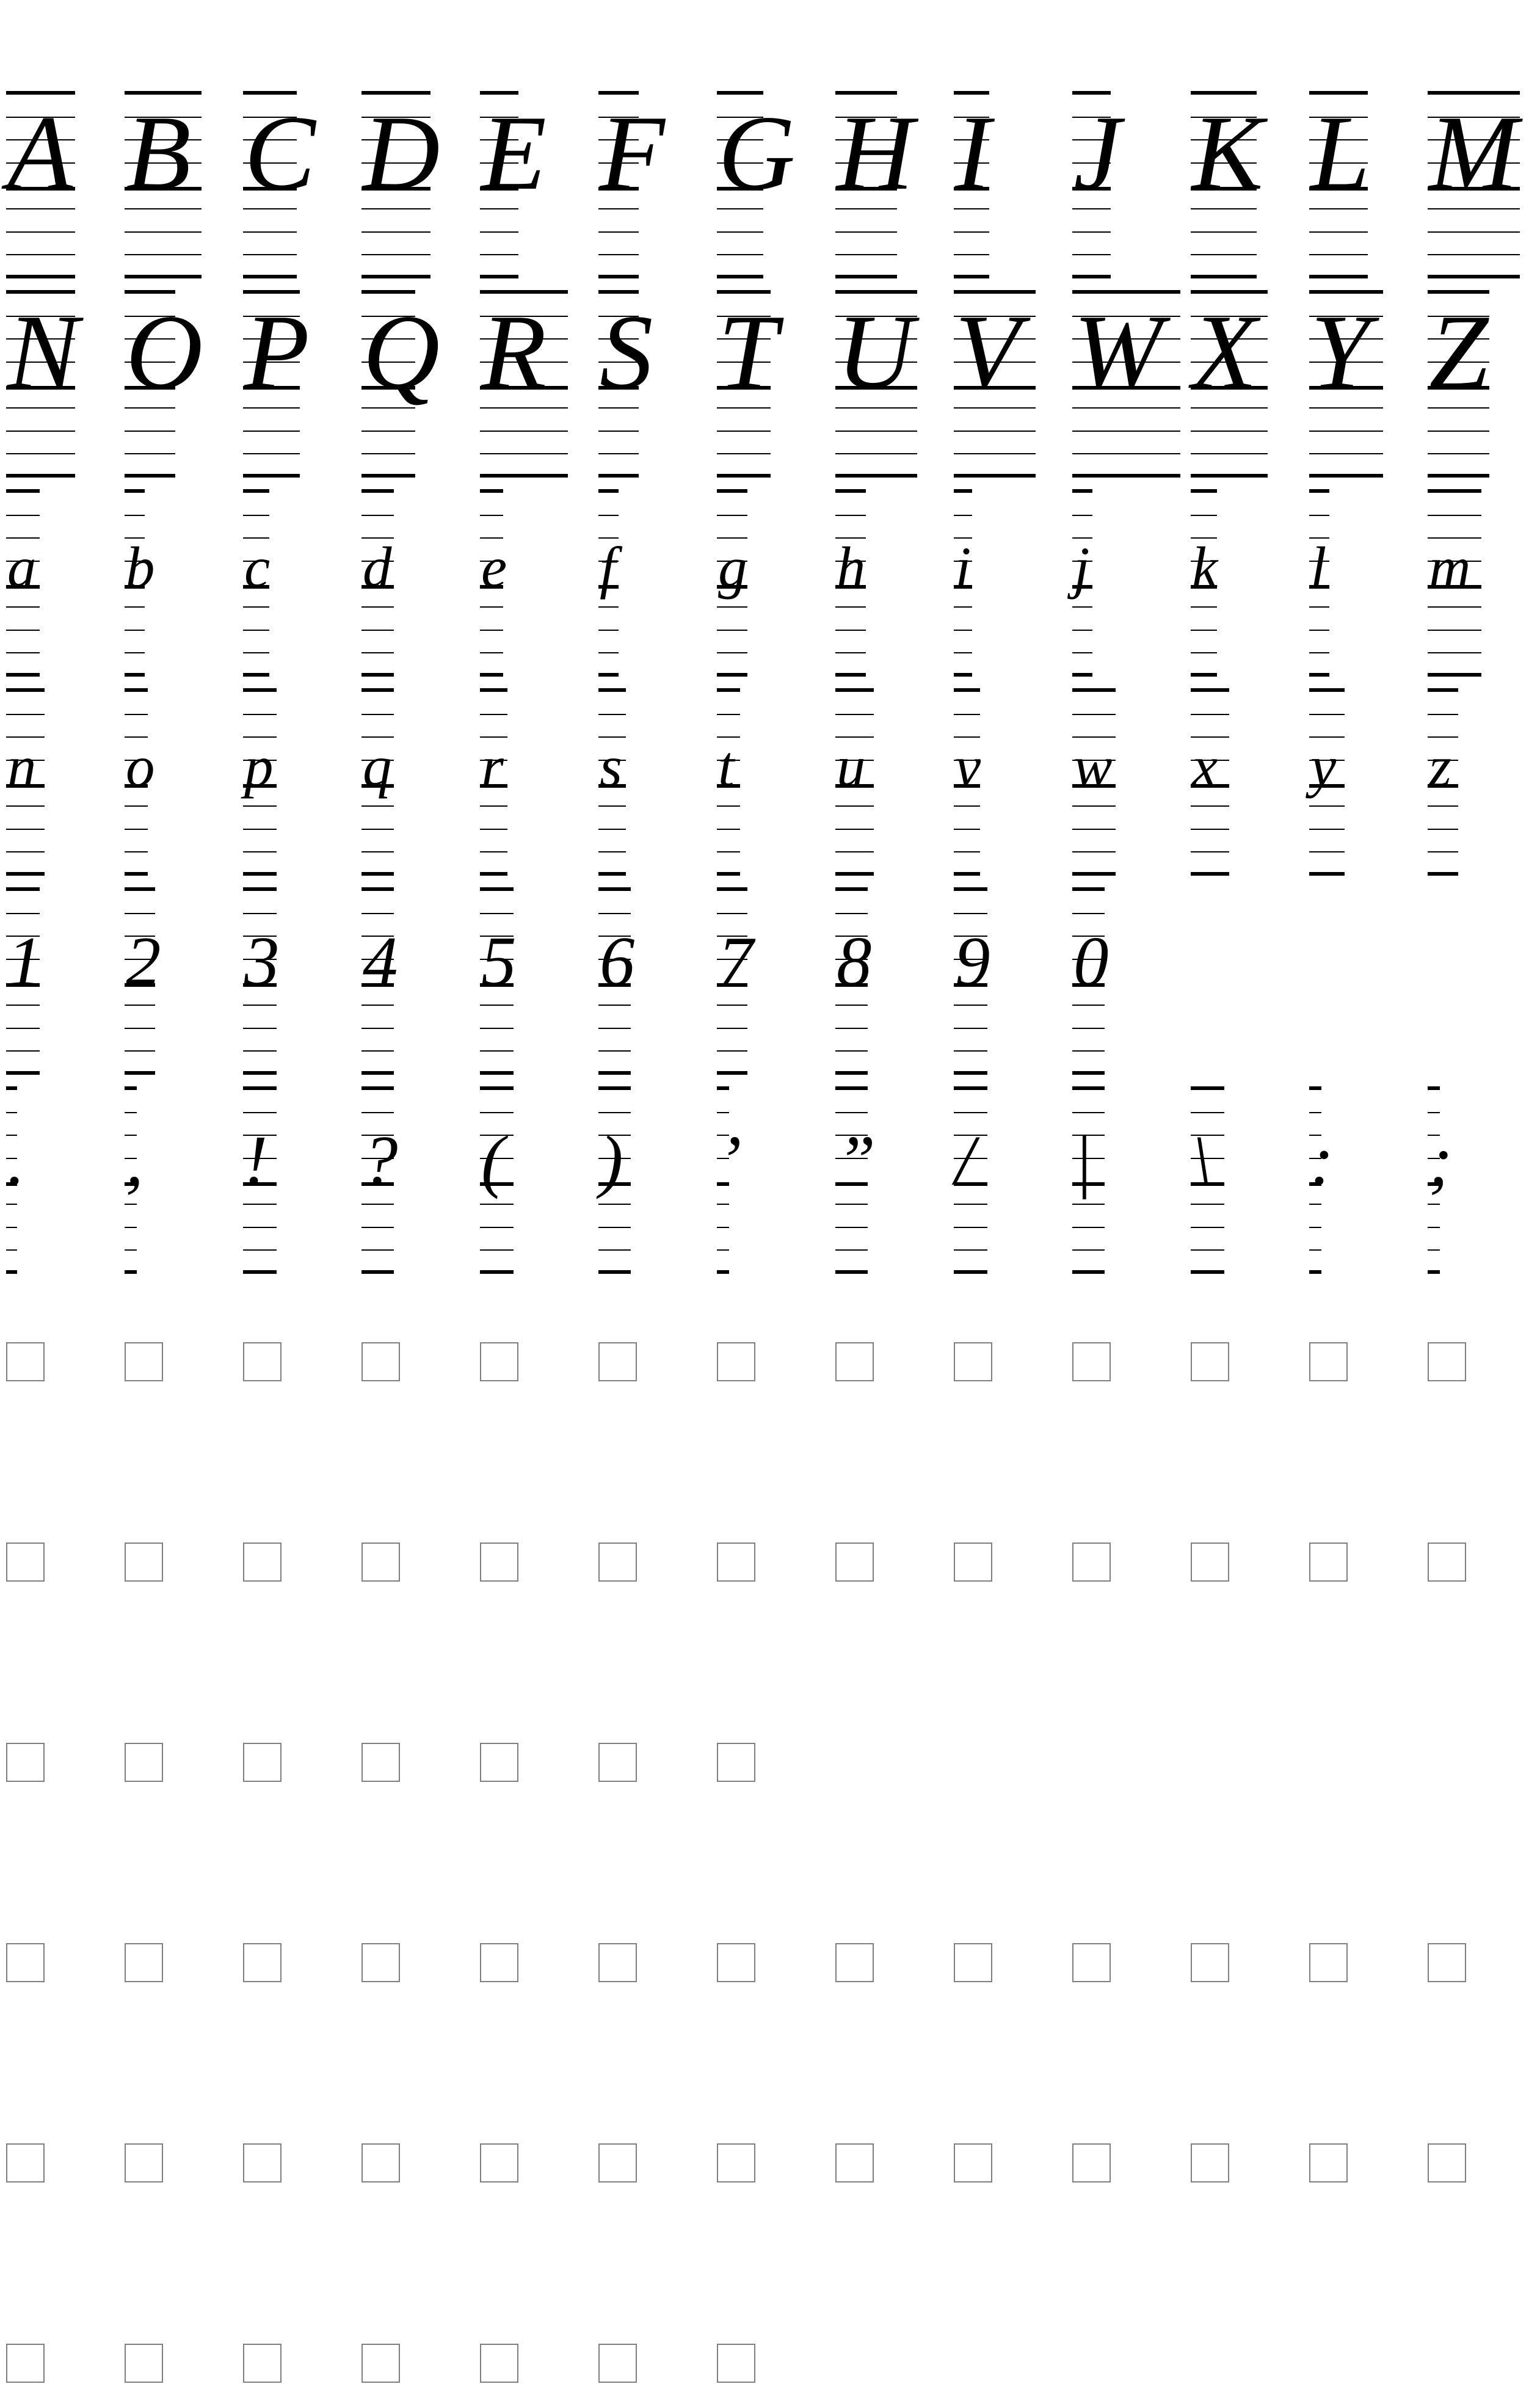  I want to click on glyph-cell: n, so click(25, 782).